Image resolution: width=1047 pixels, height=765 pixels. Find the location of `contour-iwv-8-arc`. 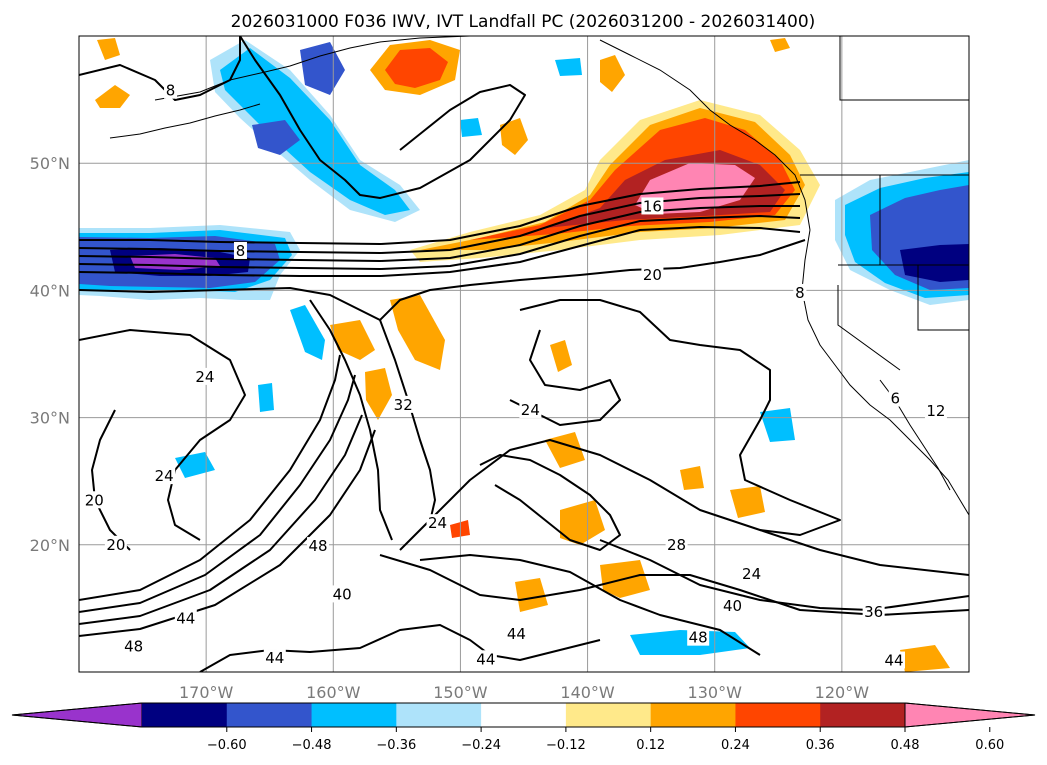

contour-iwv-8-arc is located at coordinates (382, 117).